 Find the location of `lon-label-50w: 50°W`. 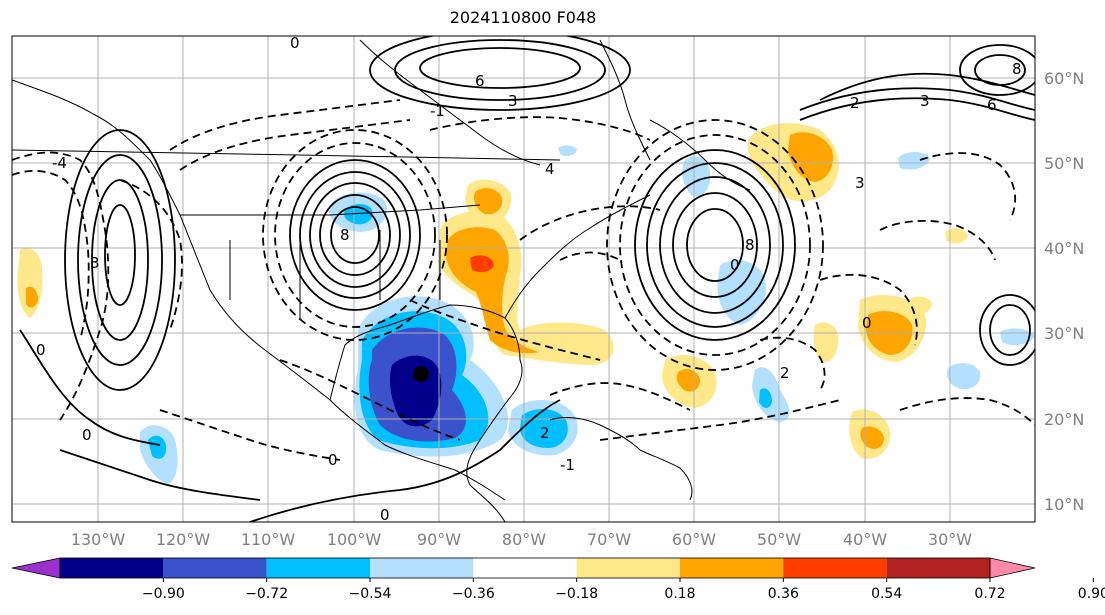

lon-label-50w: 50°W is located at coordinates (779, 539).